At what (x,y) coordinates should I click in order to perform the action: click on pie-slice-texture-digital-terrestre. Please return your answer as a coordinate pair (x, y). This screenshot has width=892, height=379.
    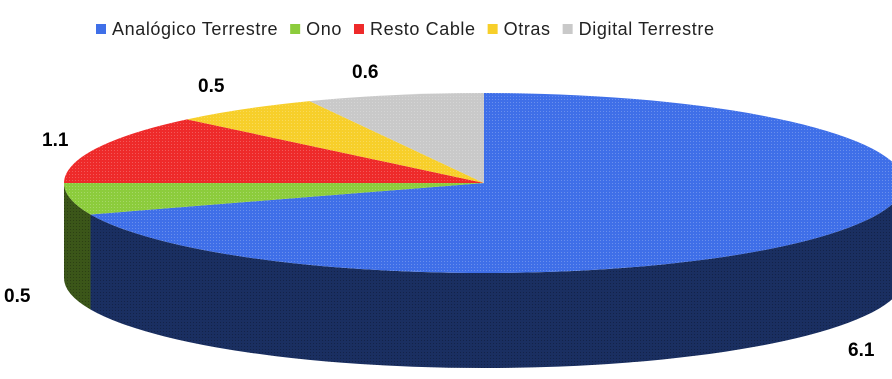
    Looking at the image, I should click on (396, 138).